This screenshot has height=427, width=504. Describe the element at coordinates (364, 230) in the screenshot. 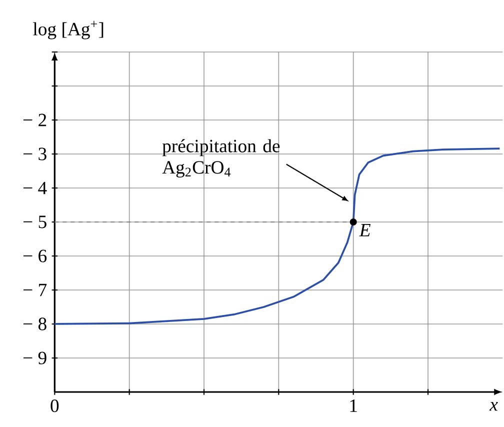

I see `annotation: E` at that location.